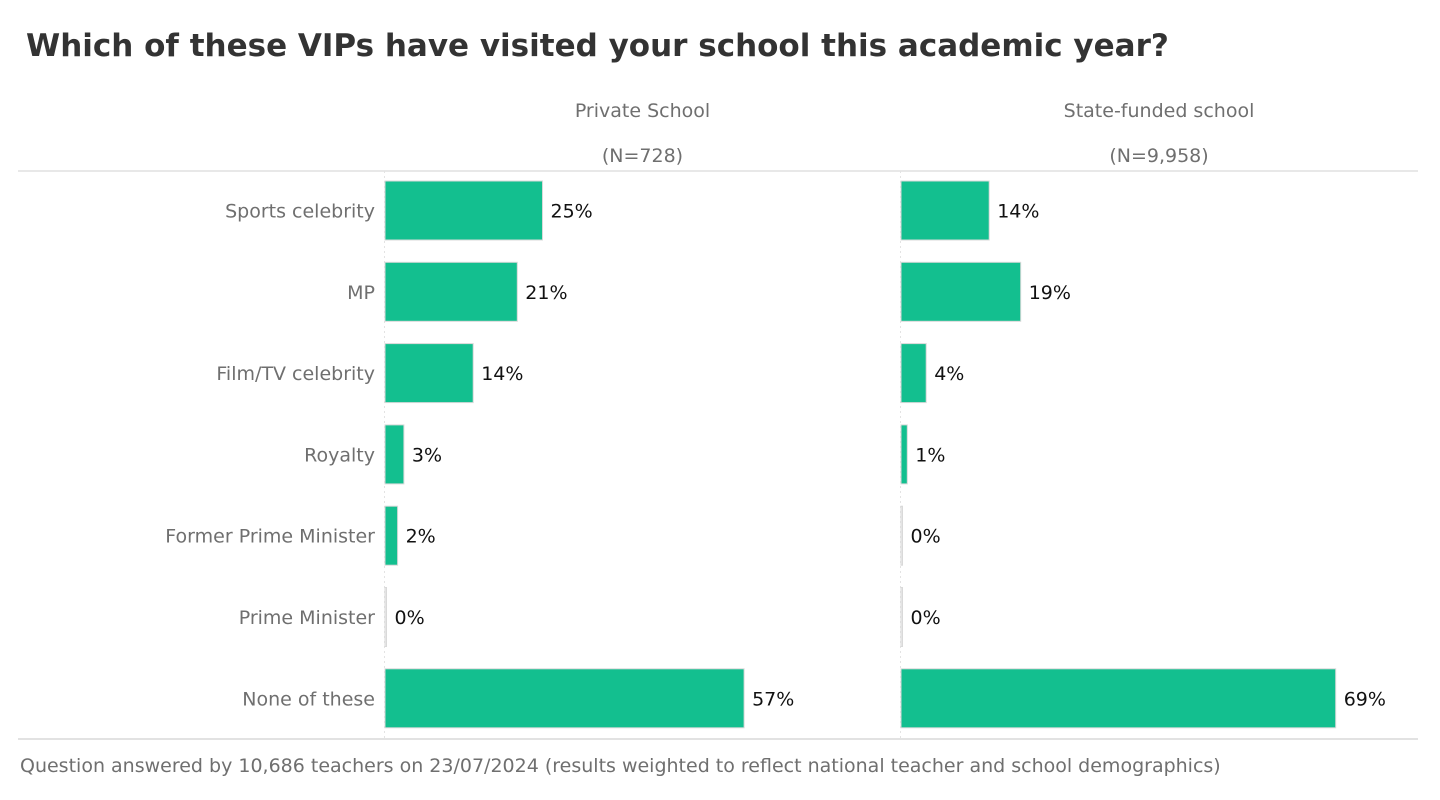 The image size is (1440, 800). Describe the element at coordinates (410, 618) in the screenshot. I see `value-label-private-school-prime-minister: 0%` at that location.